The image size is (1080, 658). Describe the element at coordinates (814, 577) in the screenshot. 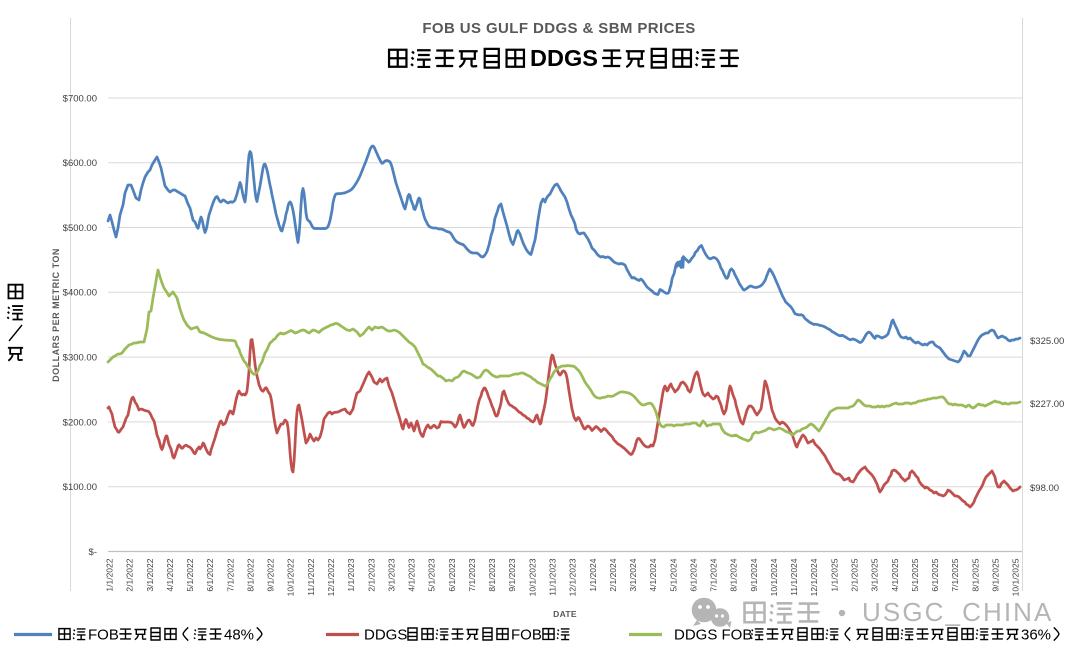

I see `svg-text: 12/1/2024` at that location.